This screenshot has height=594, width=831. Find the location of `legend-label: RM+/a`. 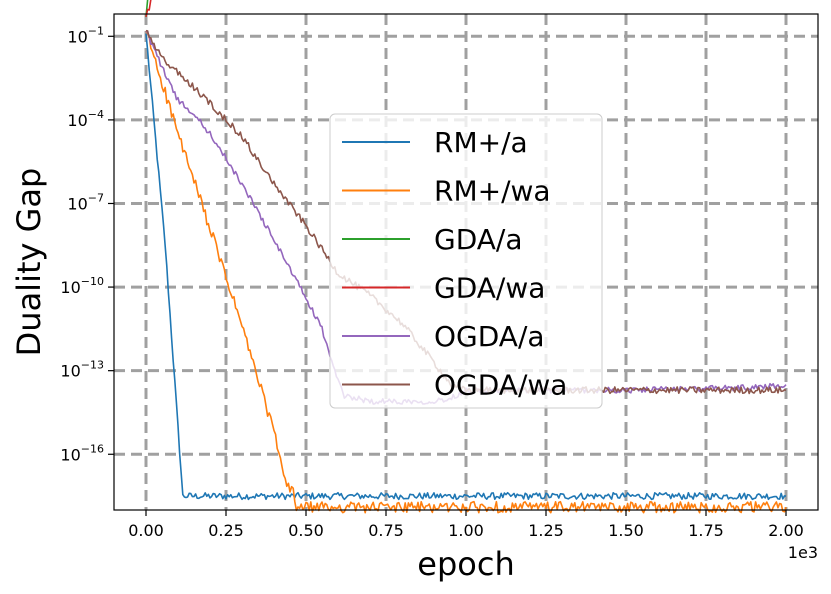

legend-label: RM+/a is located at coordinates (481, 142).